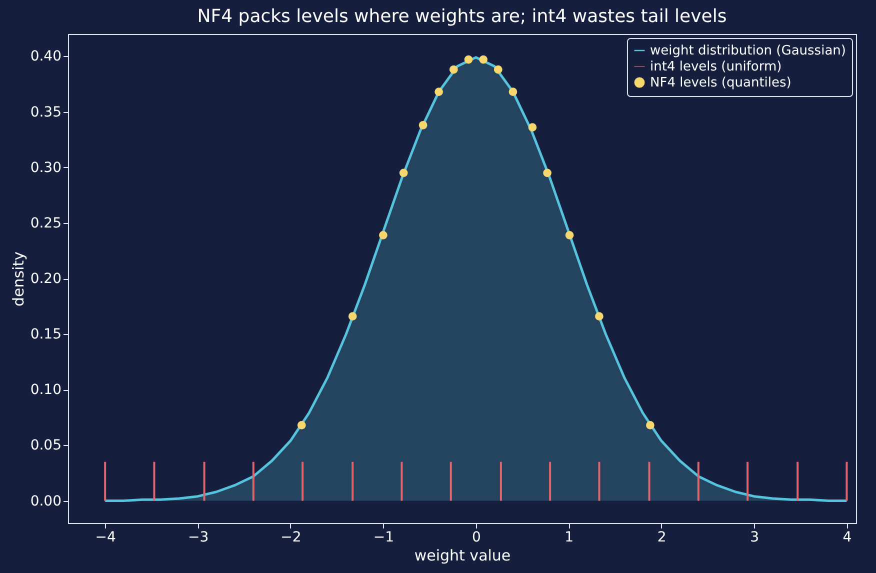 The height and width of the screenshot is (573, 876). What do you see at coordinates (383, 538) in the screenshot?
I see `x-tick-label: −1` at bounding box center [383, 538].